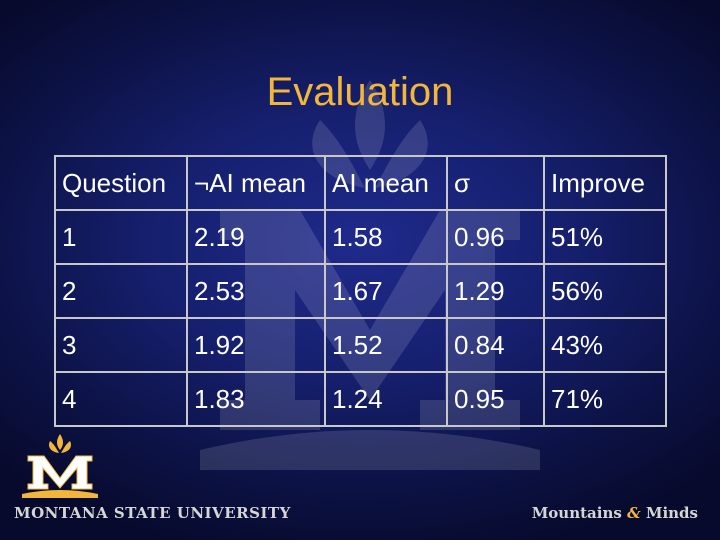 Image resolution: width=720 pixels, height=540 pixels. What do you see at coordinates (152, 513) in the screenshot?
I see `university-name: MONTANA STATE UNIVERSITY` at bounding box center [152, 513].